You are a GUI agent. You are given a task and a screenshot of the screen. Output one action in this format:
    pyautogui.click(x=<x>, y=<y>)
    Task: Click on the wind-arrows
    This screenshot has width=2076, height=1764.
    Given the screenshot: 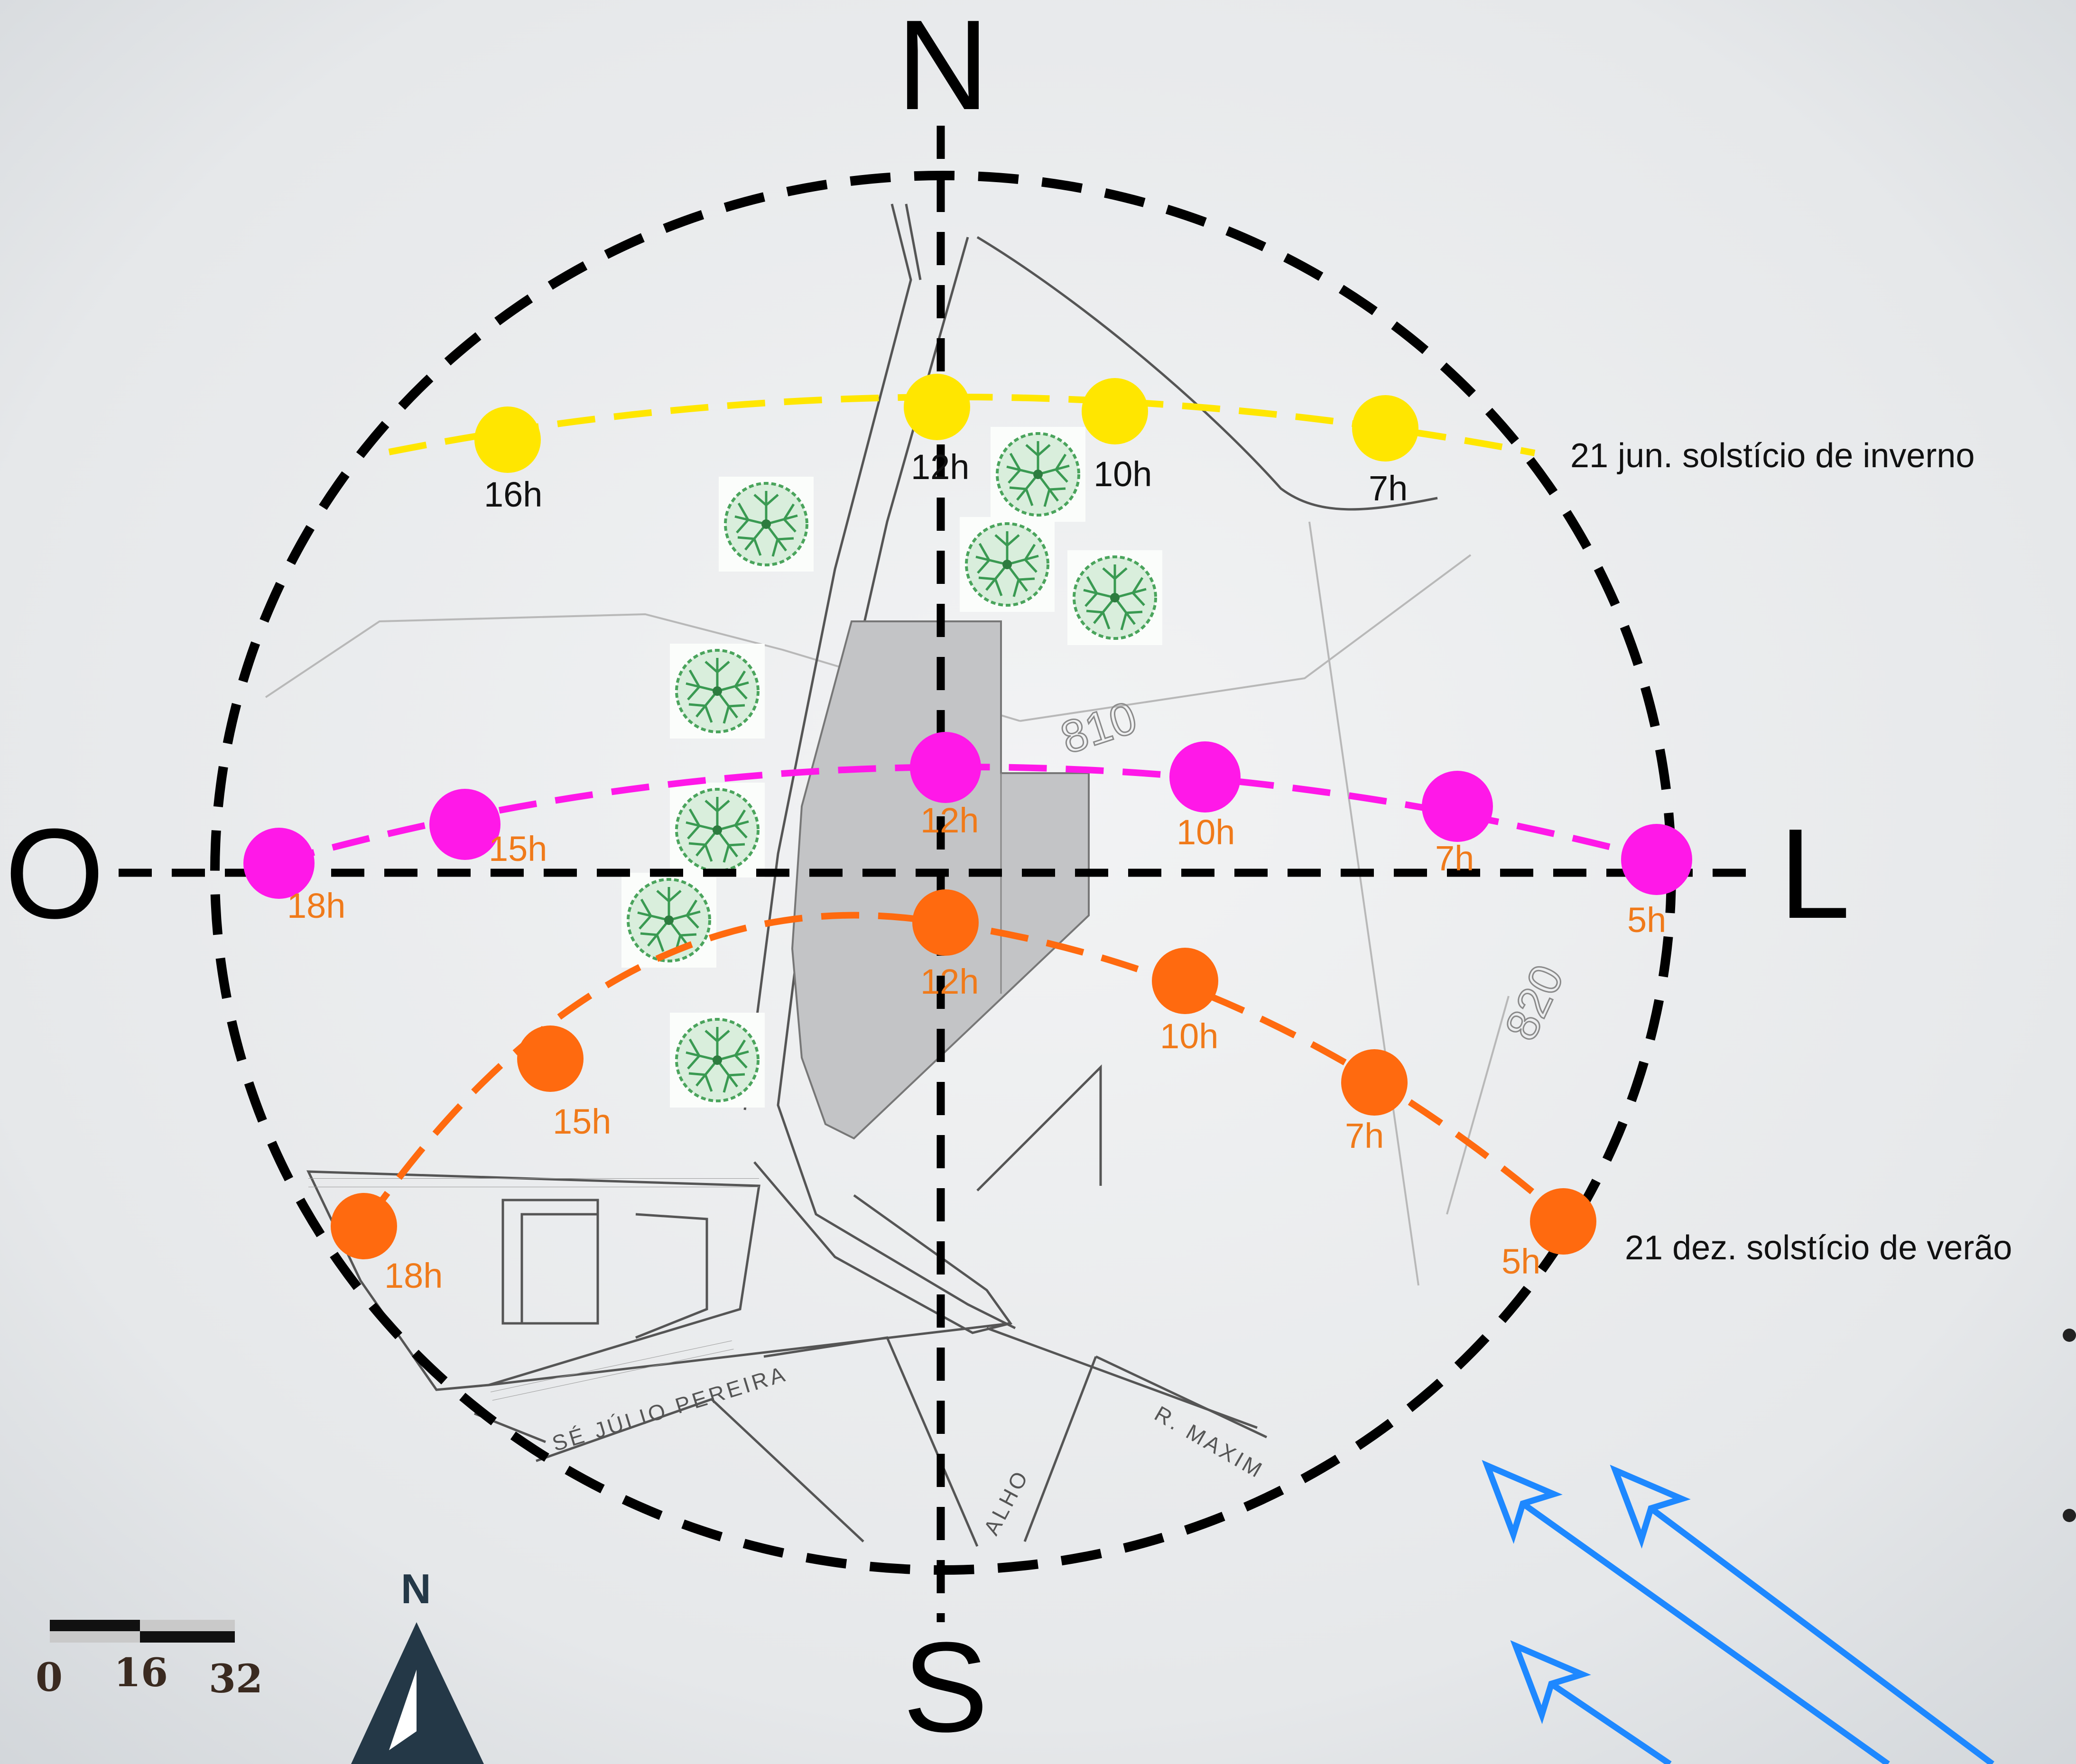 What is the action you would take?
    pyautogui.click(x=1738, y=1611)
    